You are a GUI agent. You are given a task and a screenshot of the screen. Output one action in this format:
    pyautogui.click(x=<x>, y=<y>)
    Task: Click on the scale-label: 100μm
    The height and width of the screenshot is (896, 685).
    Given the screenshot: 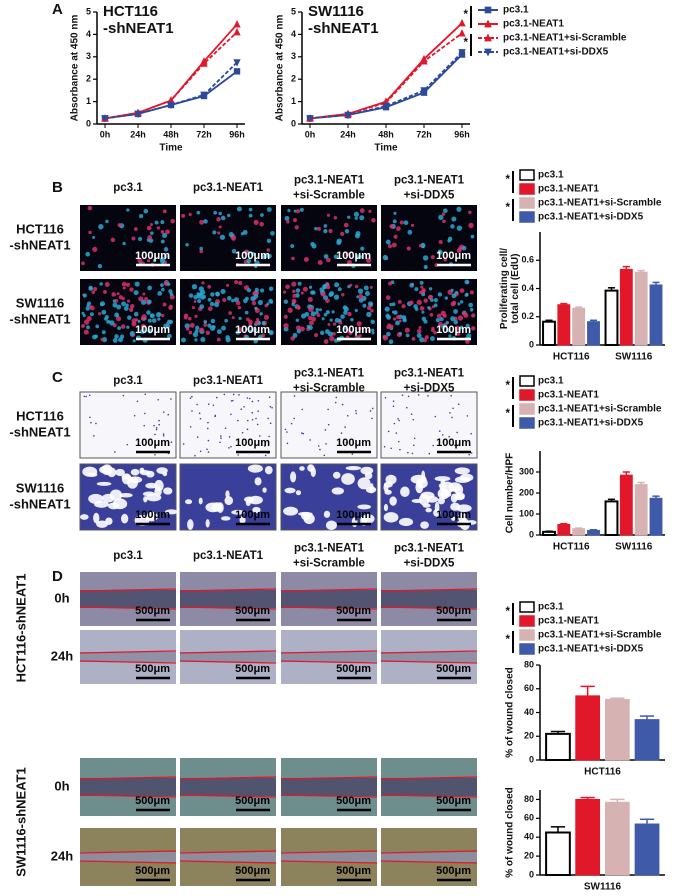 What is the action you would take?
    pyautogui.click(x=453, y=330)
    